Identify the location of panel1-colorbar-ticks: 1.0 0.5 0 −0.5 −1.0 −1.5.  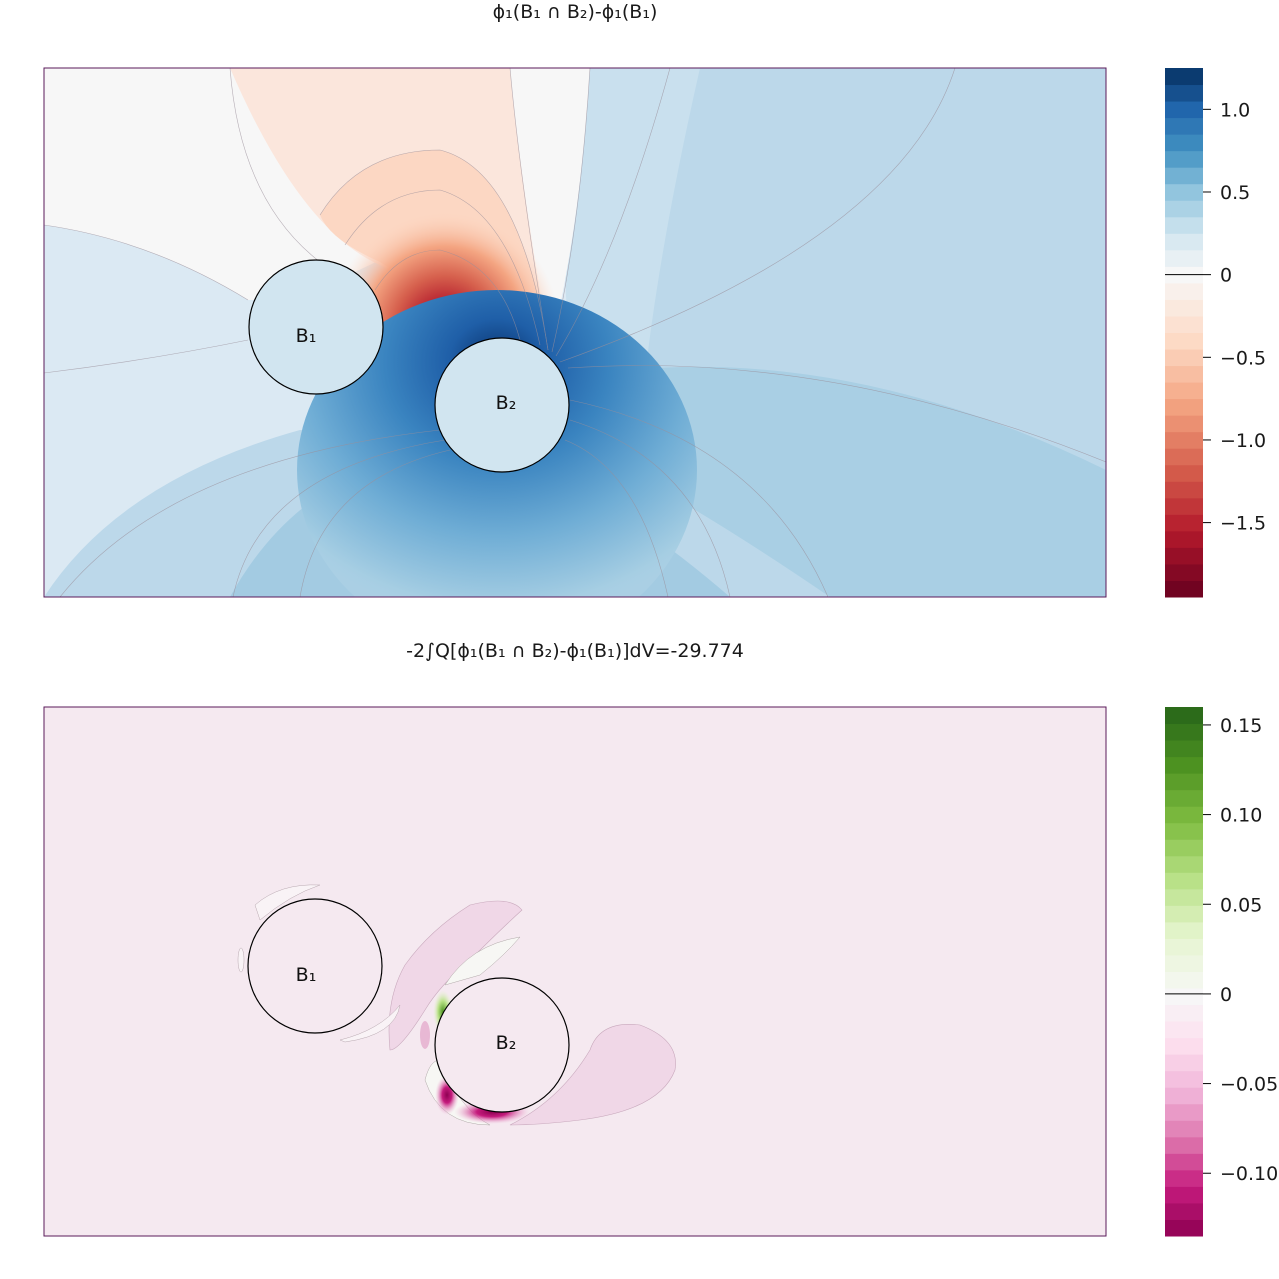
(1243, 316).